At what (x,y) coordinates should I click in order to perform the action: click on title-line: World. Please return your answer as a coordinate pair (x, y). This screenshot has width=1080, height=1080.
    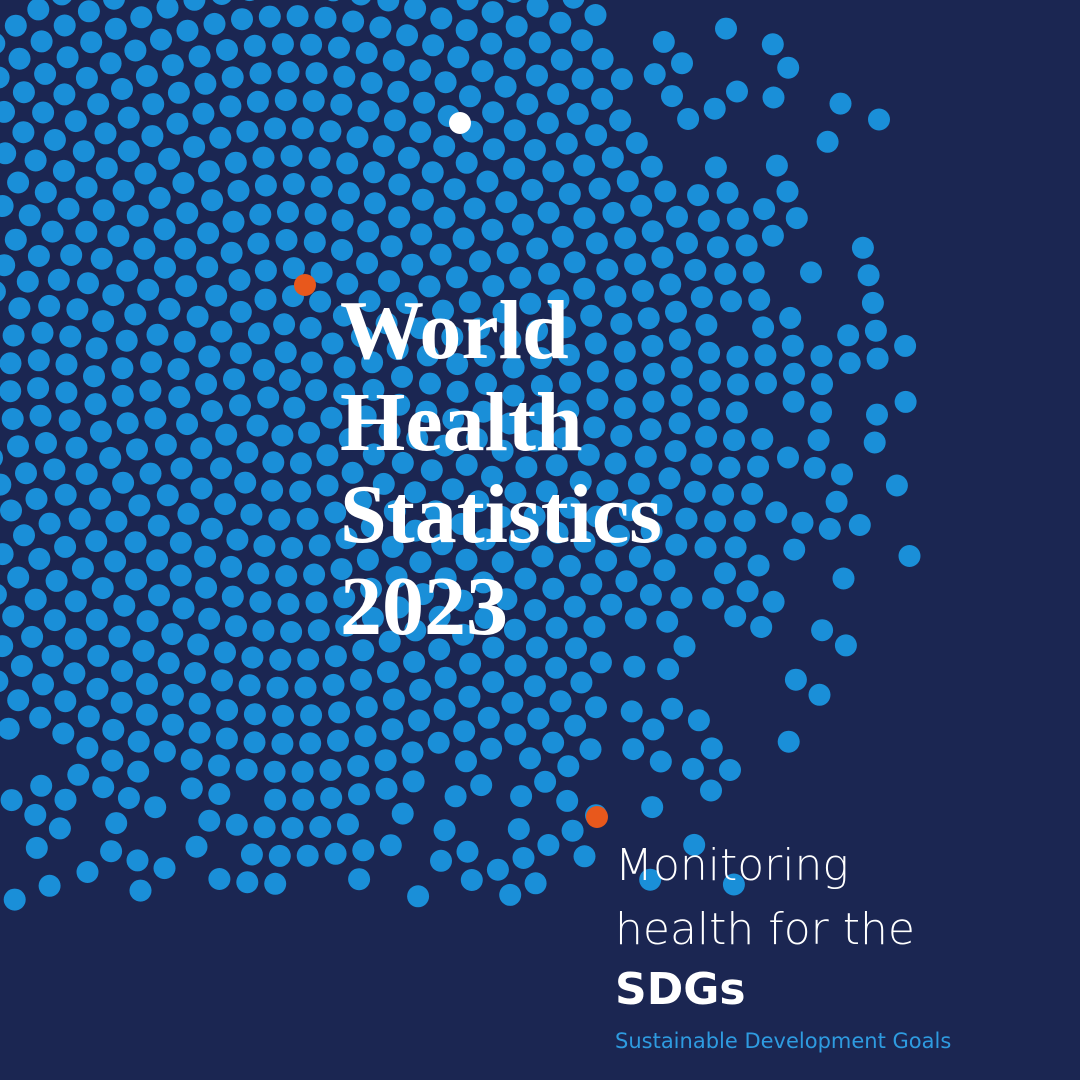
    Looking at the image, I should click on (454, 330).